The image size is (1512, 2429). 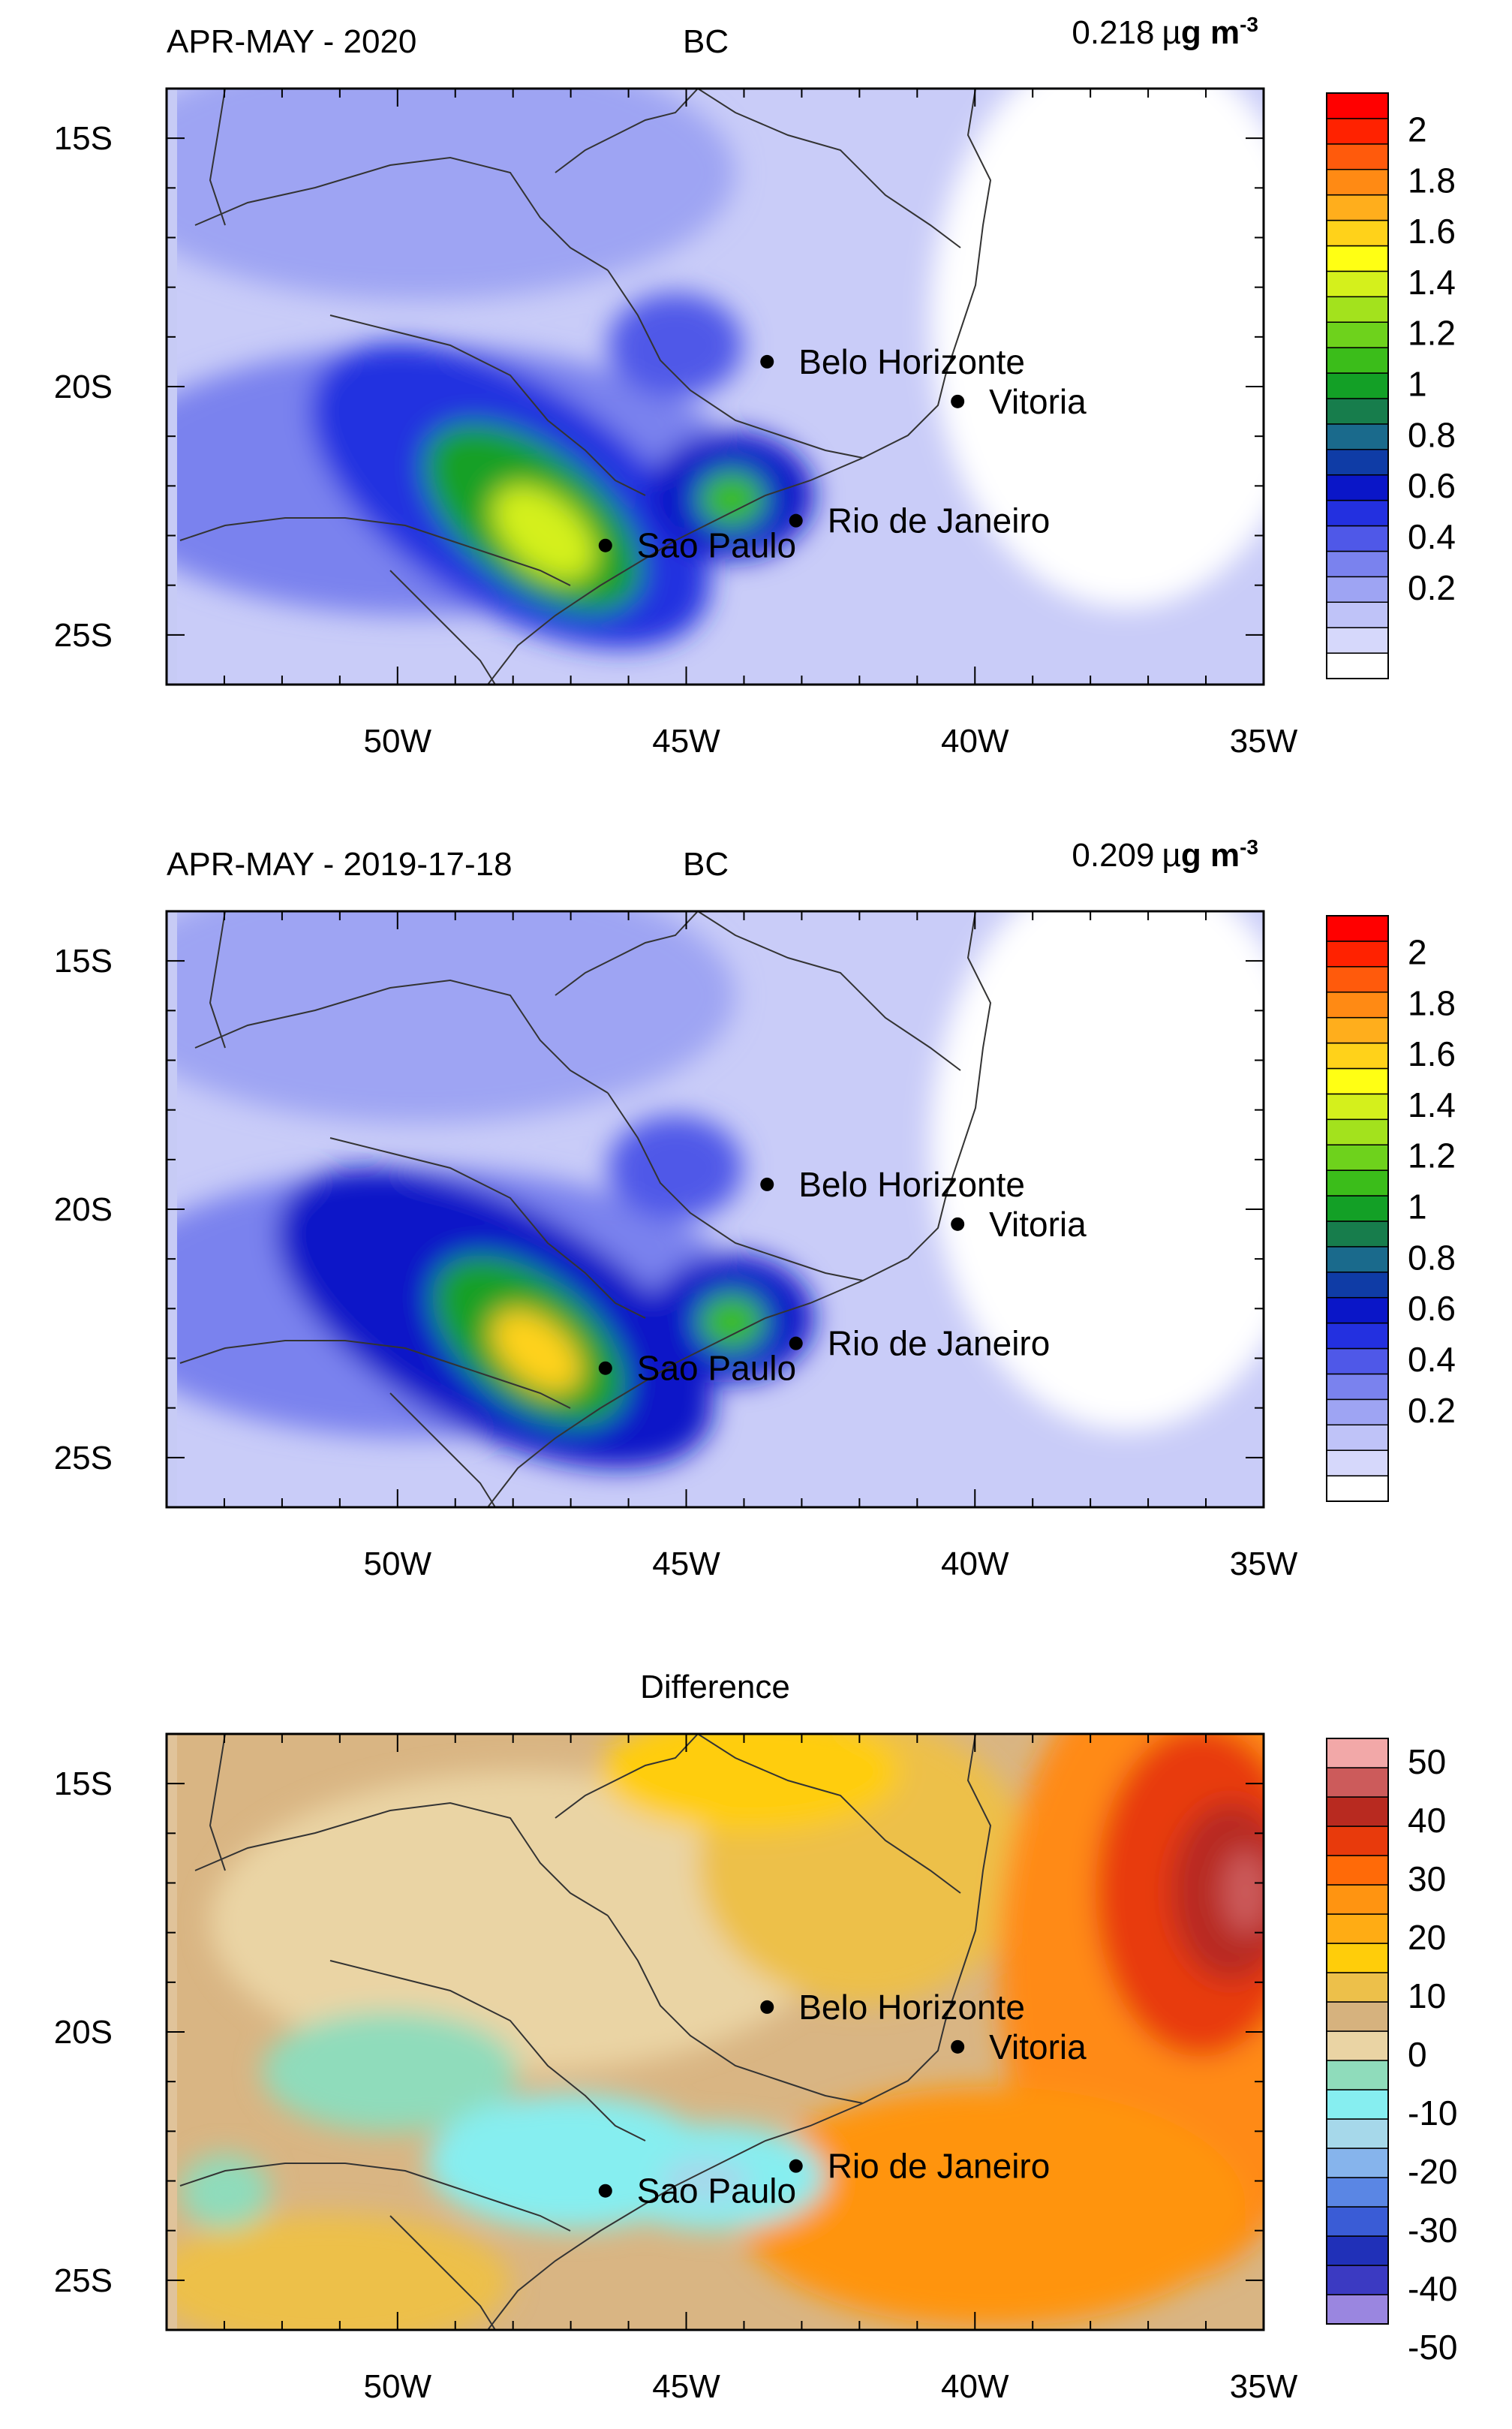 I want to click on mean-value-number: 0.209, so click(x=1113, y=855).